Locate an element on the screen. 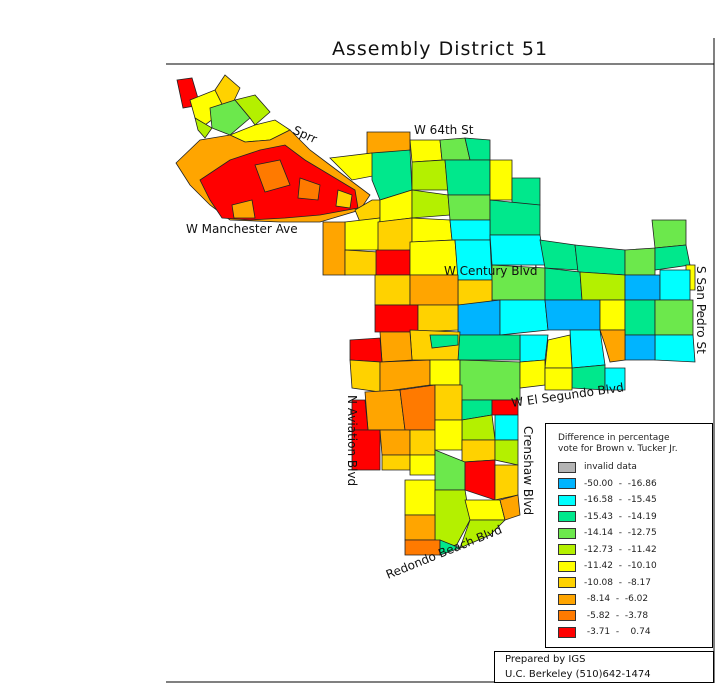  legend-label: -14.14 - -12.75 is located at coordinates (620, 533).